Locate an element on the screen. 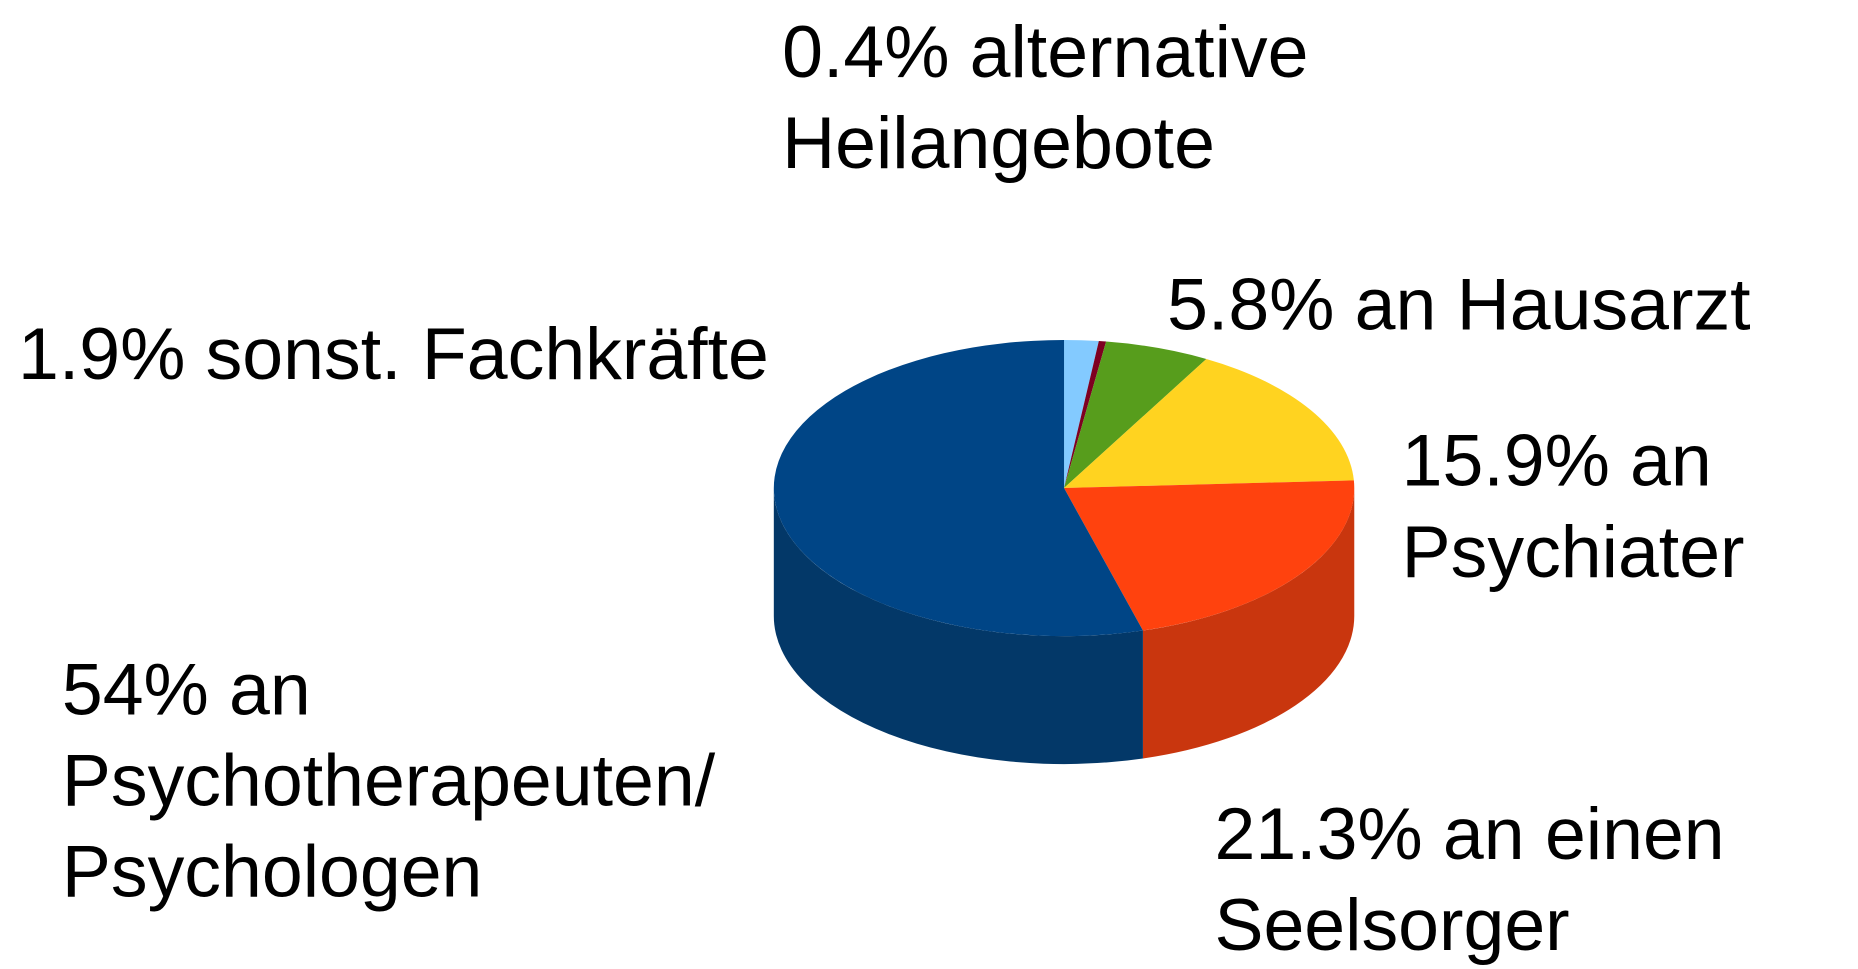 The height and width of the screenshot is (969, 1858). category-label: an einen is located at coordinates (1584, 834).